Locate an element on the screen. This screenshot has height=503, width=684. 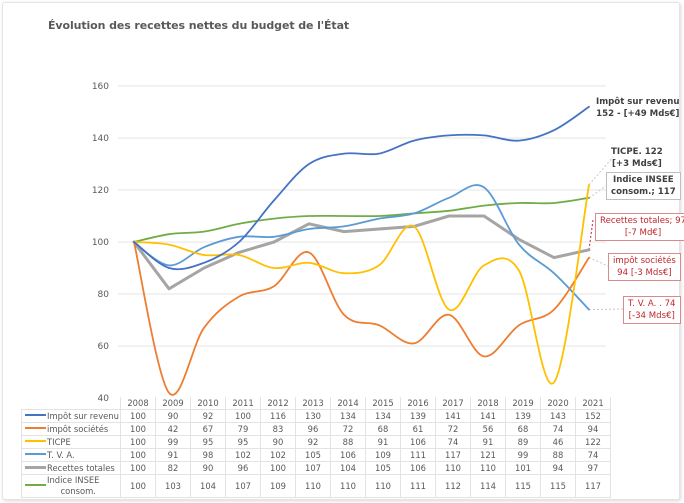
data-label: 83 is located at coordinates (278, 429).